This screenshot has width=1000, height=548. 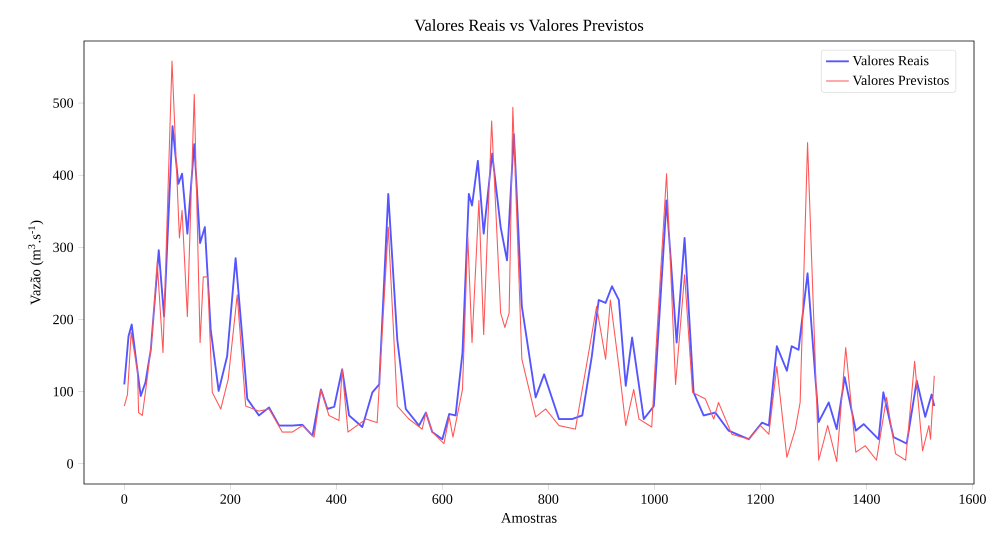 I want to click on x-tick-label: 200, so click(x=230, y=499).